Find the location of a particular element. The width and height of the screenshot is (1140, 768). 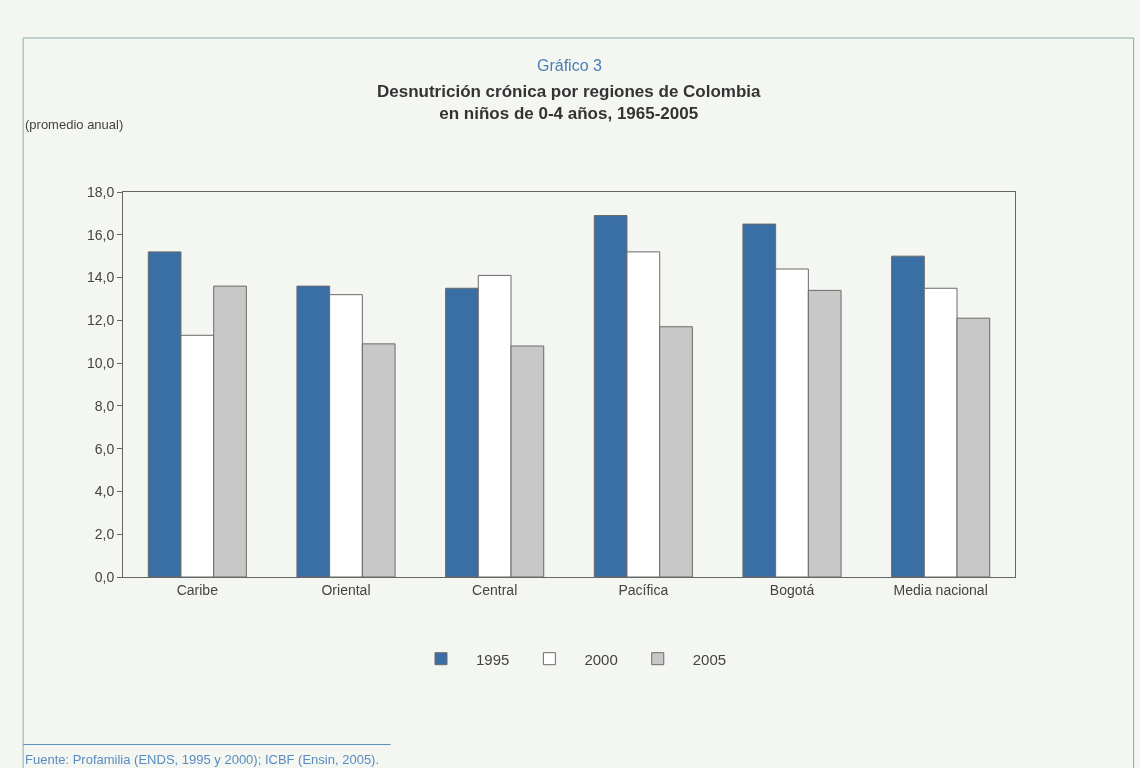

y-axis-title: (promedio anual) is located at coordinates (74, 124).